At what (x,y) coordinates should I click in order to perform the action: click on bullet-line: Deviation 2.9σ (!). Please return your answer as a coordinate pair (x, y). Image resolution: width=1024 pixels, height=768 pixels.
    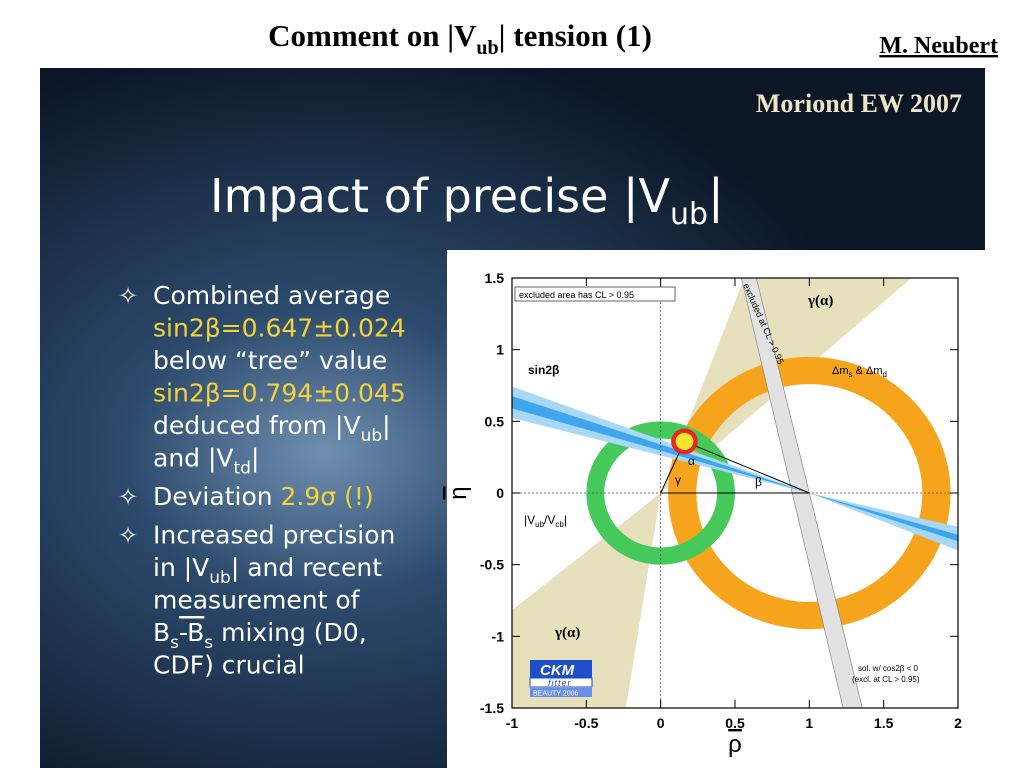
    Looking at the image, I should click on (263, 496).